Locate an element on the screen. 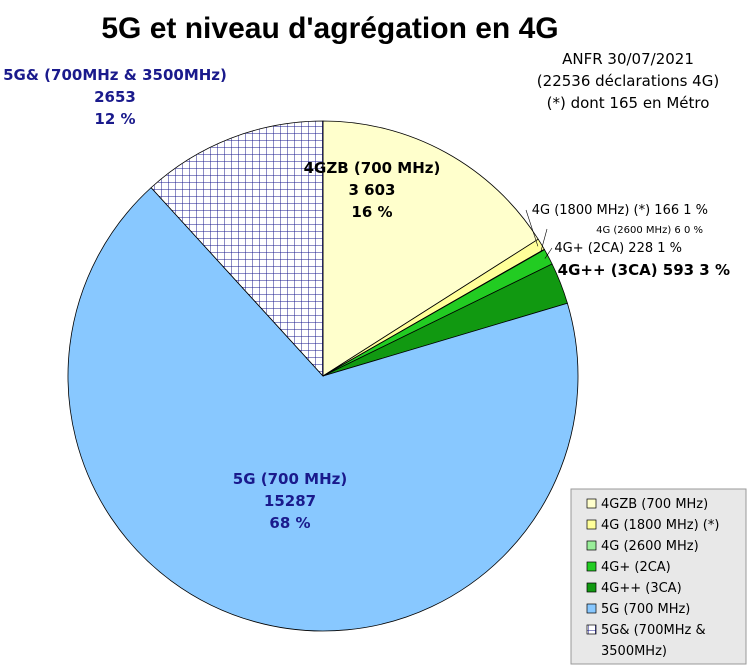  legend-label-1: 4G (1800 MHz) (*) is located at coordinates (660, 525).